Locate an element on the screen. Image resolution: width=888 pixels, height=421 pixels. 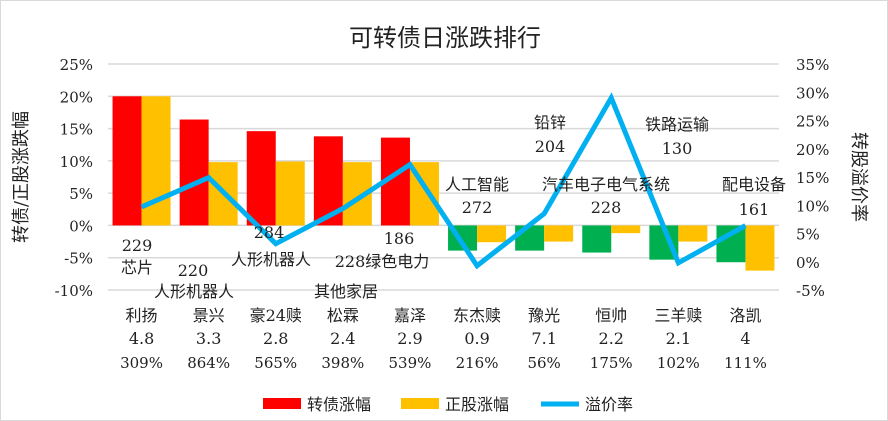
y-right-tick-label: 20% is located at coordinates (812, 150).